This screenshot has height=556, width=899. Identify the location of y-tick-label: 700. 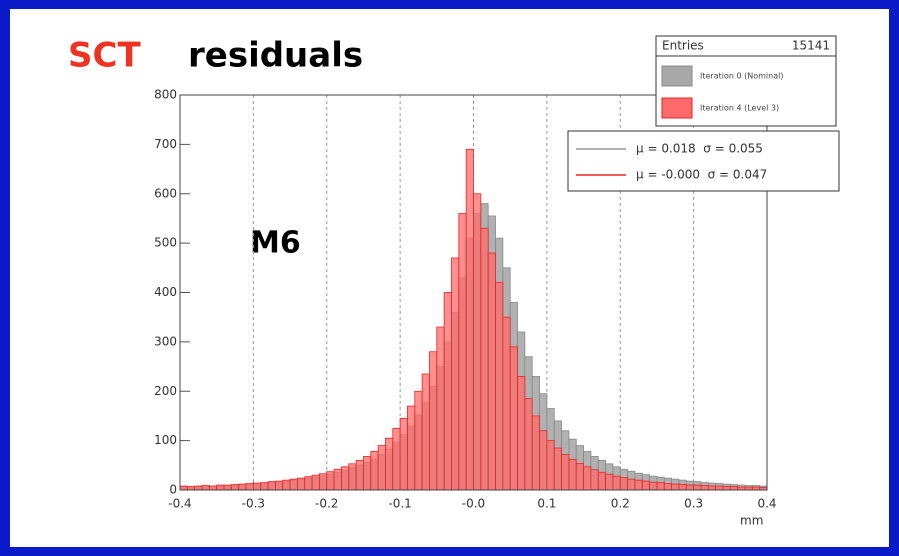
(165, 144).